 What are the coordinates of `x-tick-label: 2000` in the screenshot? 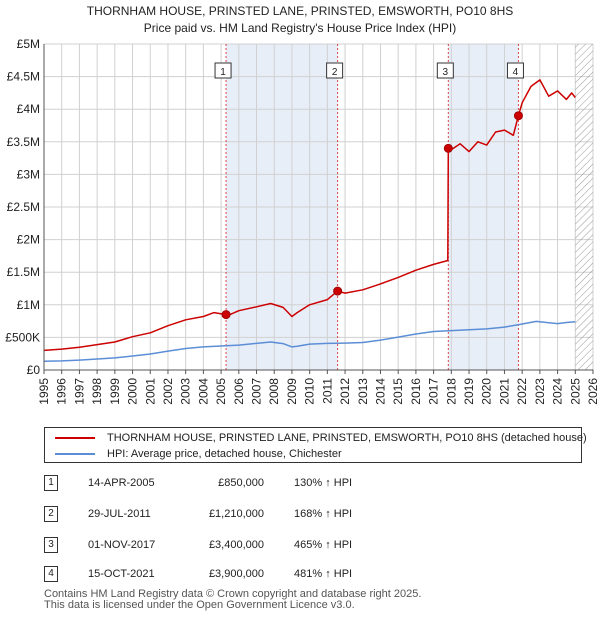 It's located at (133, 391).